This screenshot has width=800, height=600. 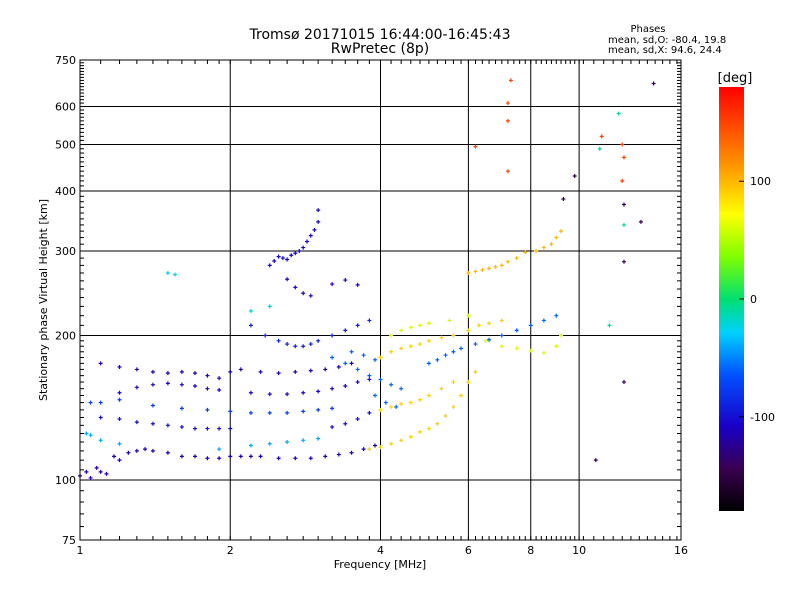 I want to click on colorbar-tick-label: 100, so click(x=760, y=181).